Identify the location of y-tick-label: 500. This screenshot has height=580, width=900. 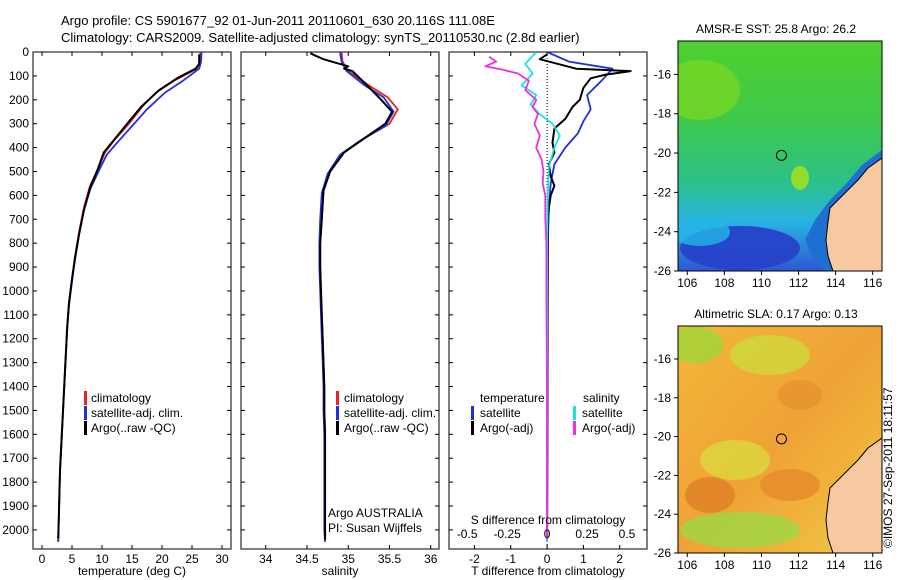
(19, 171).